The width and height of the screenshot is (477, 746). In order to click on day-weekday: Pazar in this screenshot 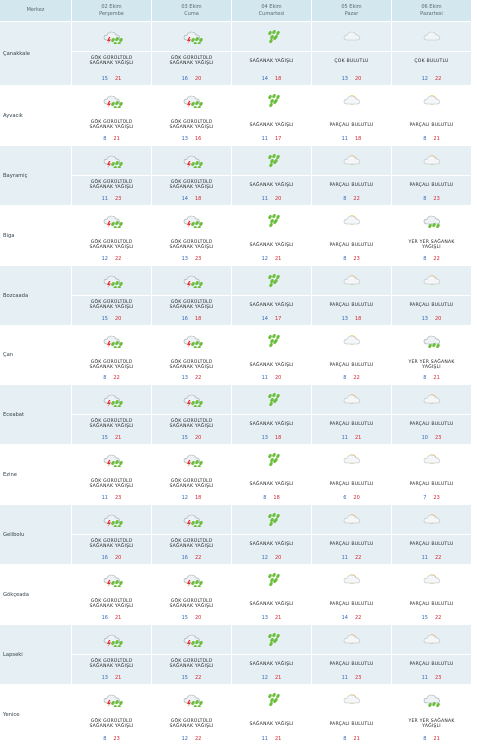, I will do `click(351, 14)`.